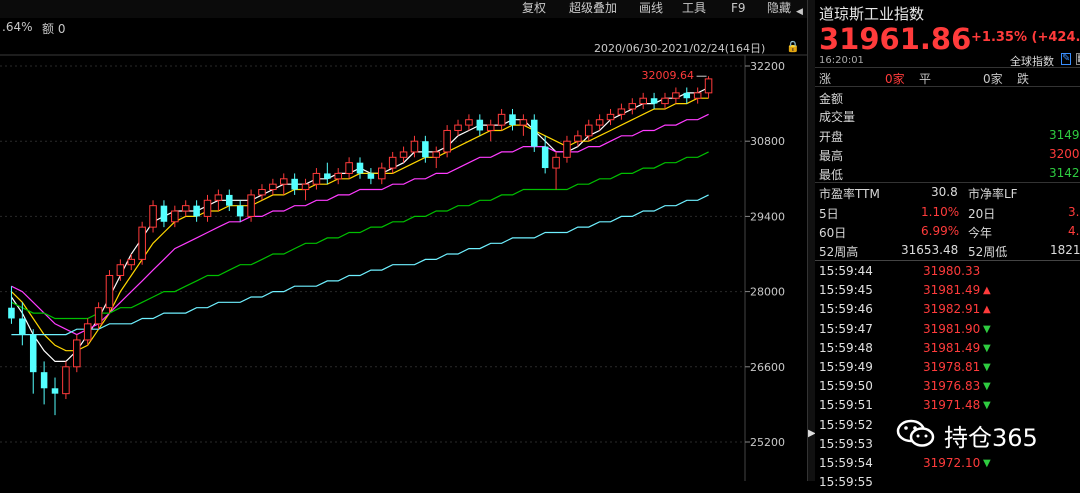 This screenshot has width=1080, height=493. Describe the element at coordinates (846, 271) in the screenshot. I see `tick-time: 15:59:44` at that location.